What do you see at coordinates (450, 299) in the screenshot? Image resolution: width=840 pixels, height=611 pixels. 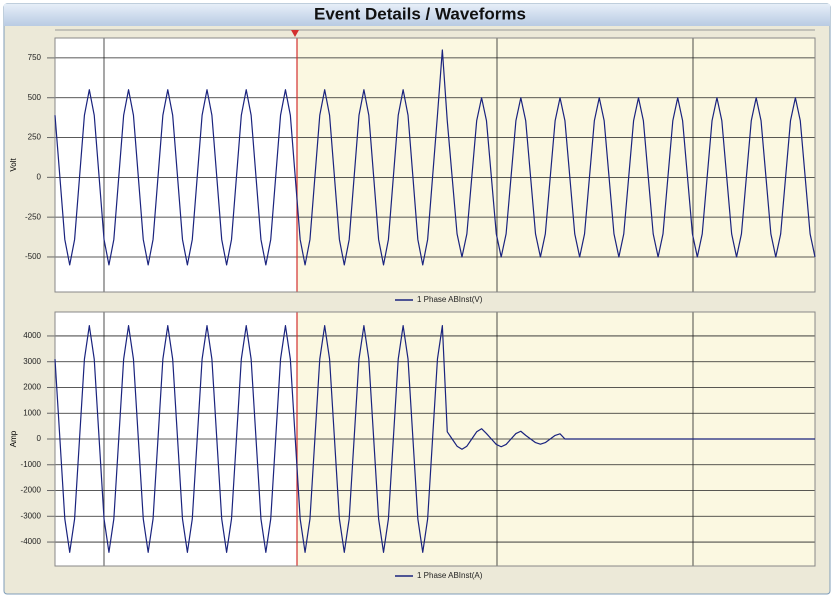 I see `legend-label: 1 Phase ABInst(V)` at bounding box center [450, 299].